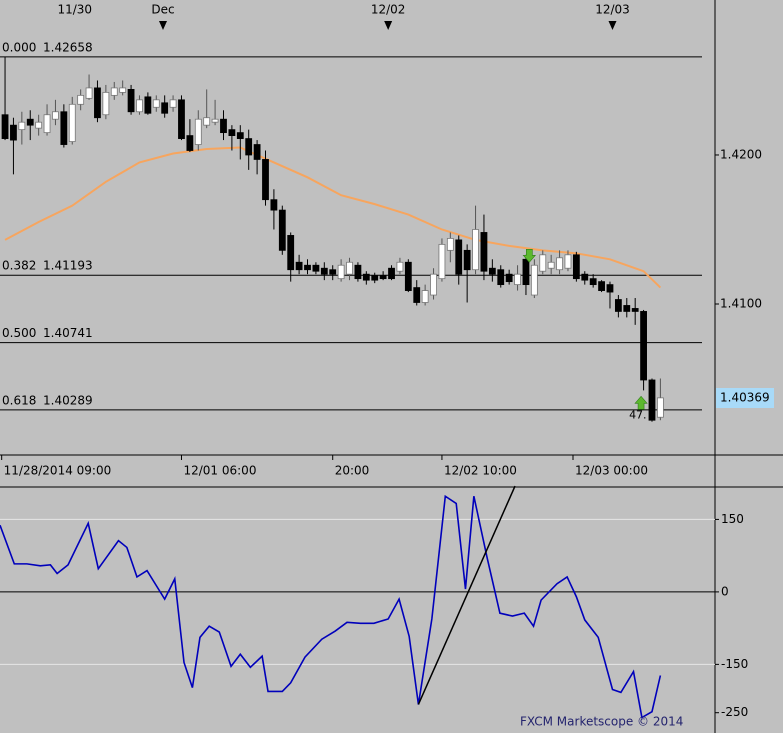 The width and height of the screenshot is (783, 733). What do you see at coordinates (68, 47) in the screenshot?
I see `fib-price: 1.42658` at bounding box center [68, 47].